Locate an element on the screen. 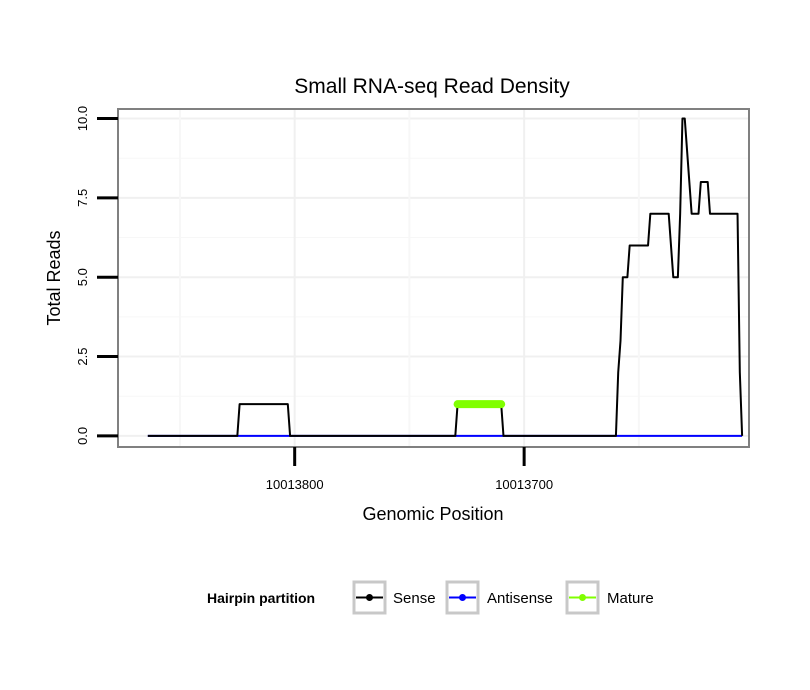 Image resolution: width=810 pixels, height=690 pixels. y-axis: 0.0 2.5 5.0 7.5 10.0 is located at coordinates (96, 275).